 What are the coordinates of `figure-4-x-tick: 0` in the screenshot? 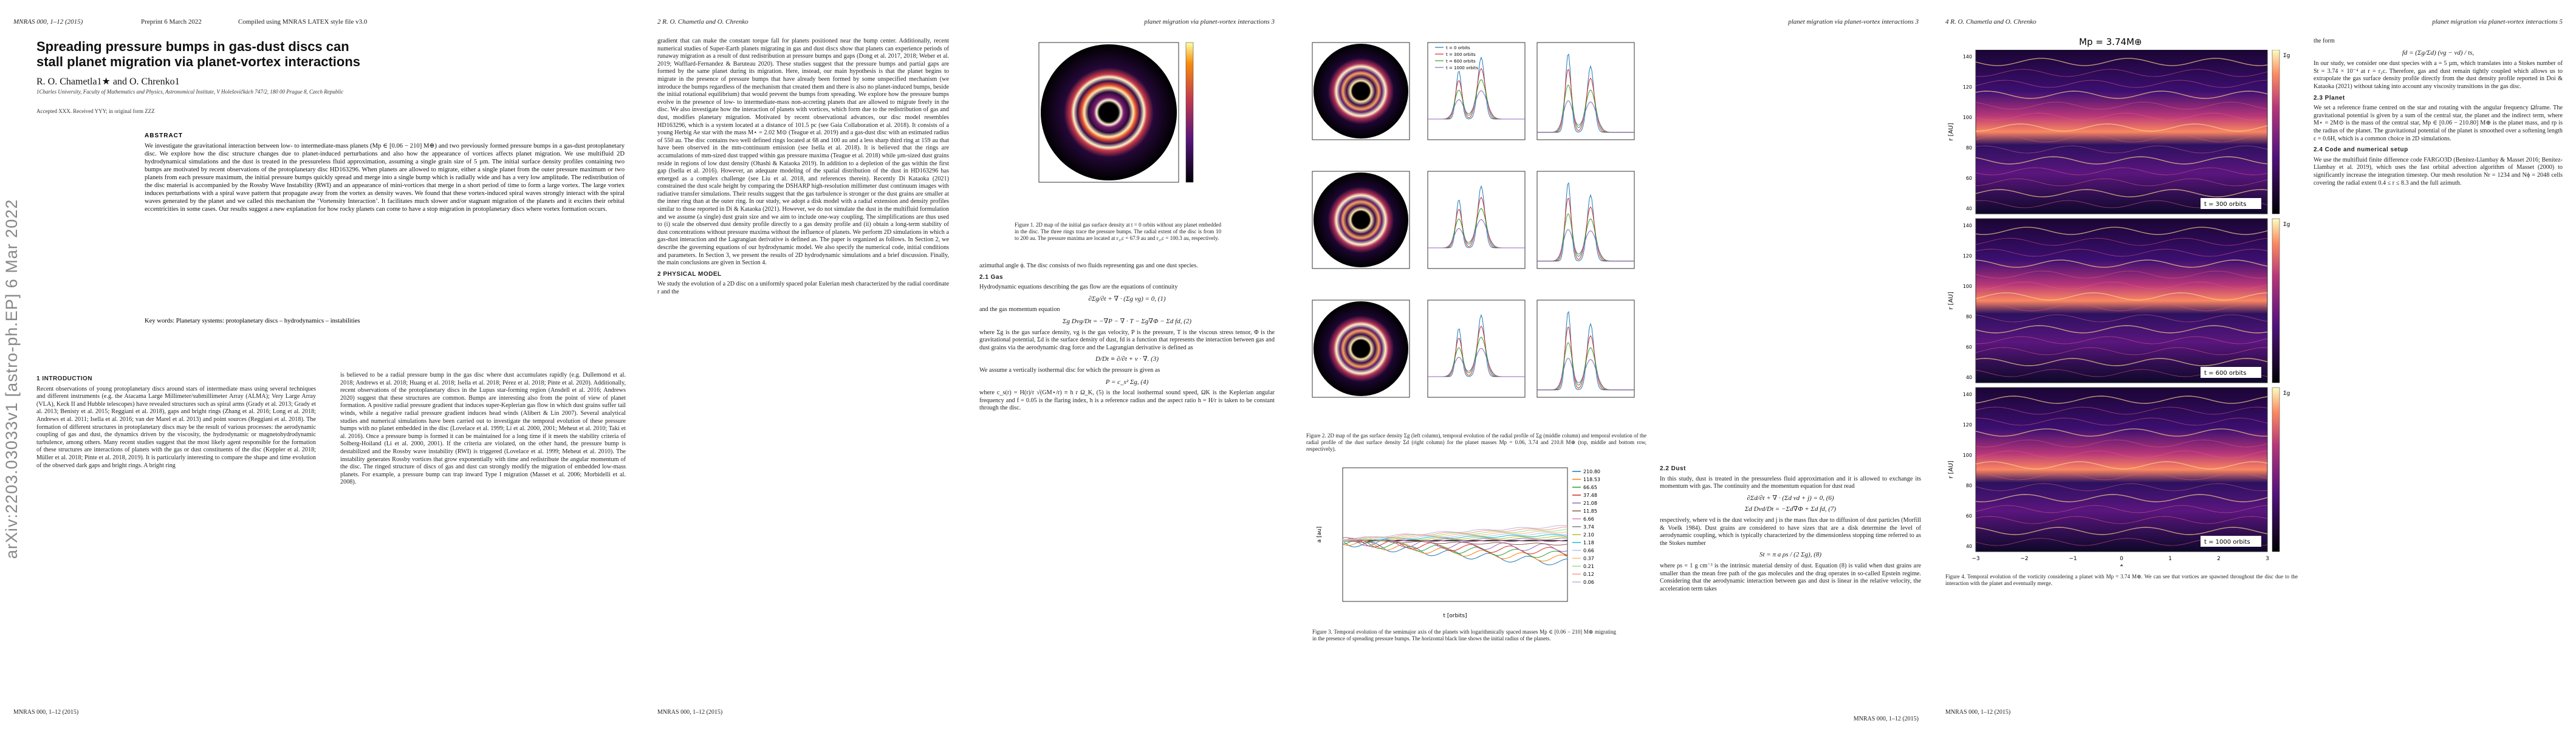 It's located at (2121, 559).